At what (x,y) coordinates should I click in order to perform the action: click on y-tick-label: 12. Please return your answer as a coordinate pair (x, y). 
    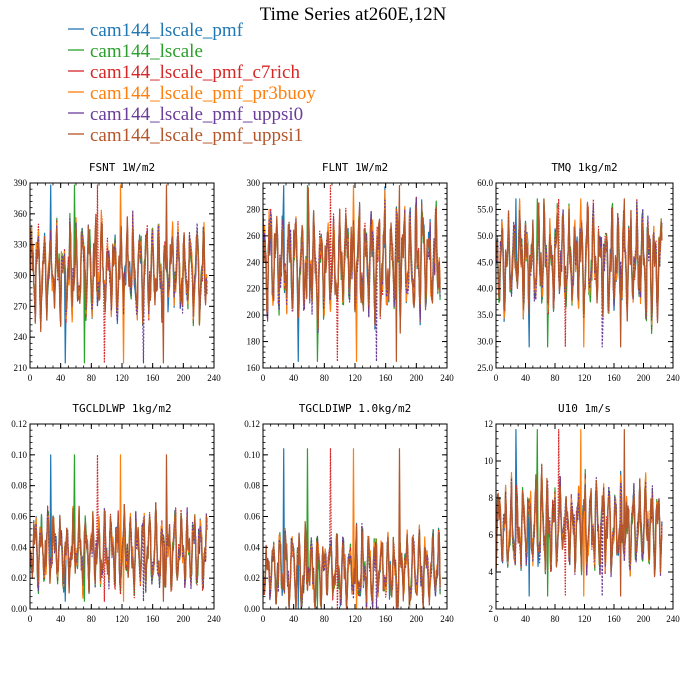
    Looking at the image, I should click on (488, 424).